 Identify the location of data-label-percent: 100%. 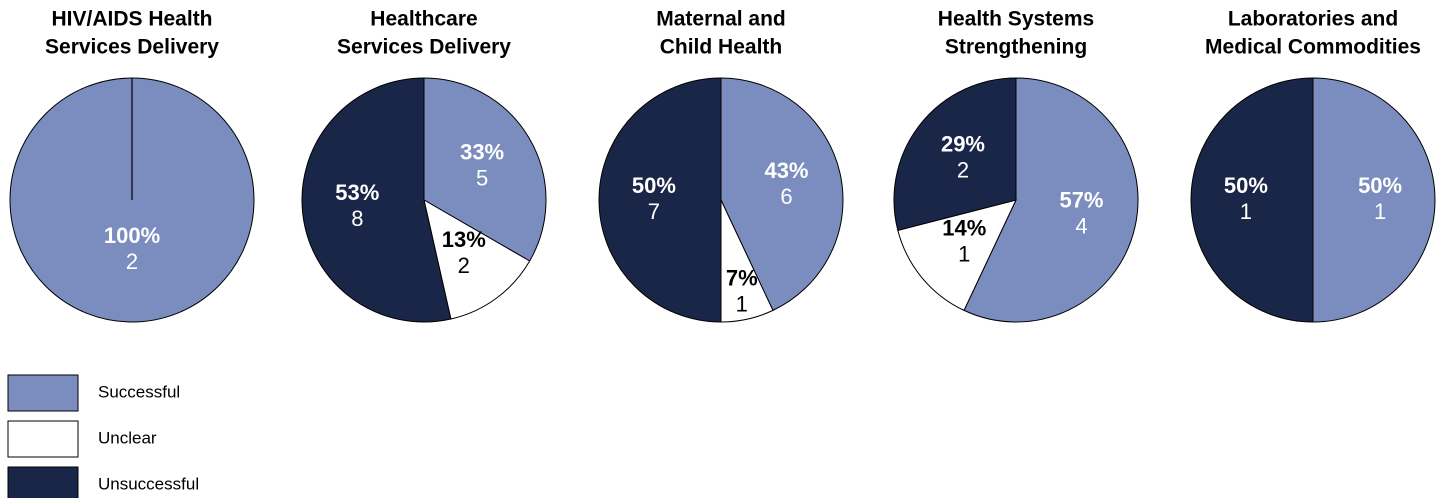
(132, 235).